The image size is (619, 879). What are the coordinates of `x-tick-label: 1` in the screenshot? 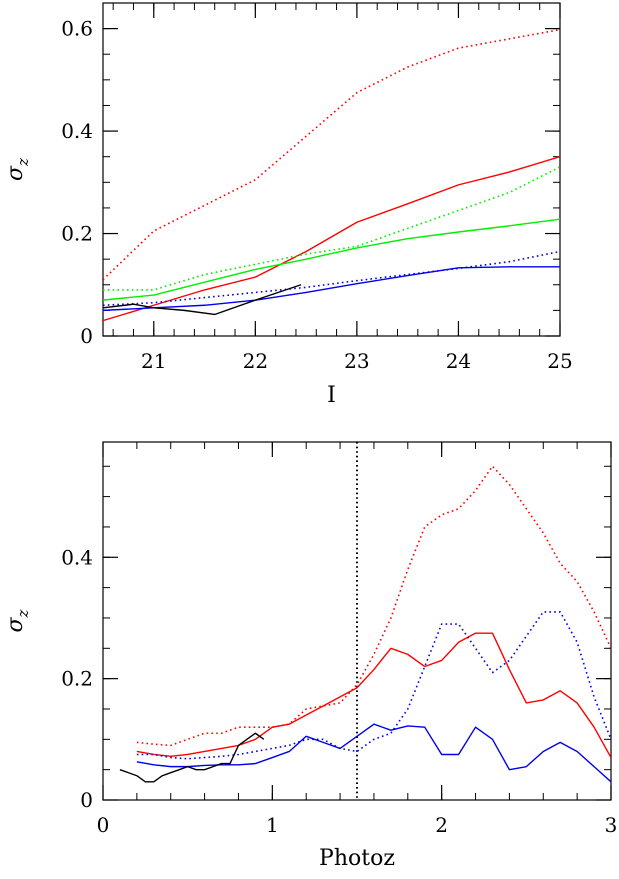 It's located at (272, 825).